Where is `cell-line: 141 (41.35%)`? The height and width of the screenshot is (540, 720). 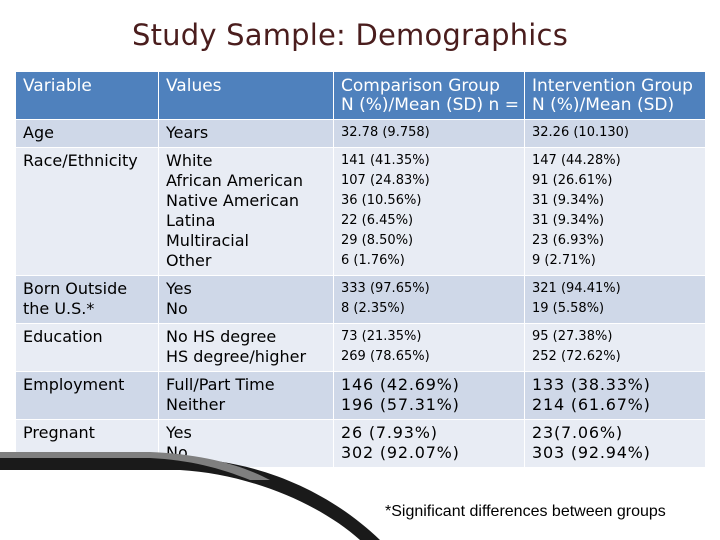
cell-line: 141 (41.35%) is located at coordinates (385, 160).